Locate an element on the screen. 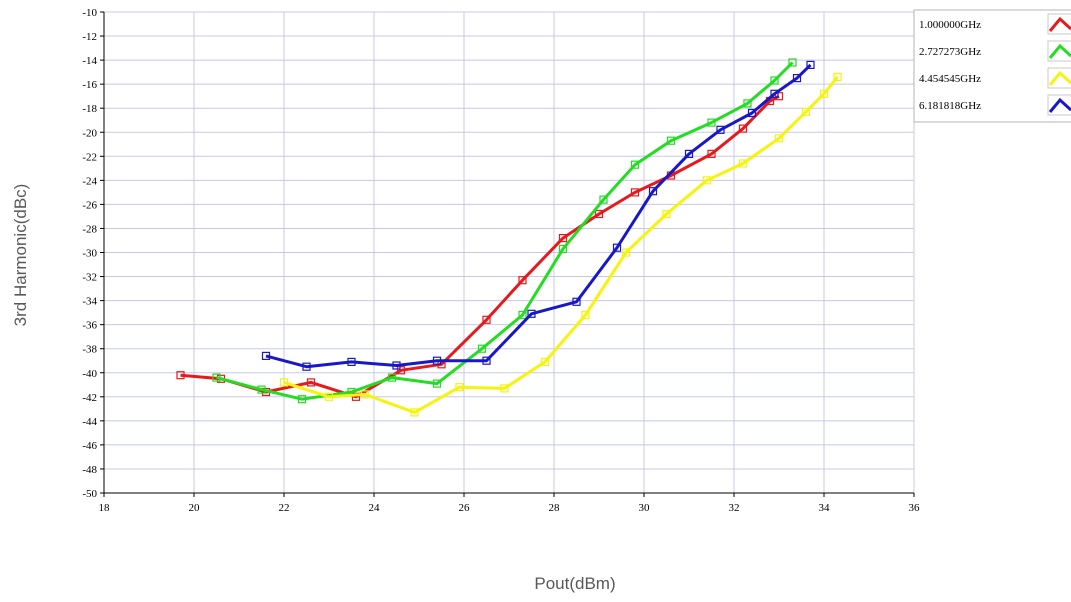 This screenshot has width=1071, height=602. y-tick-label: -20 is located at coordinates (89, 133).